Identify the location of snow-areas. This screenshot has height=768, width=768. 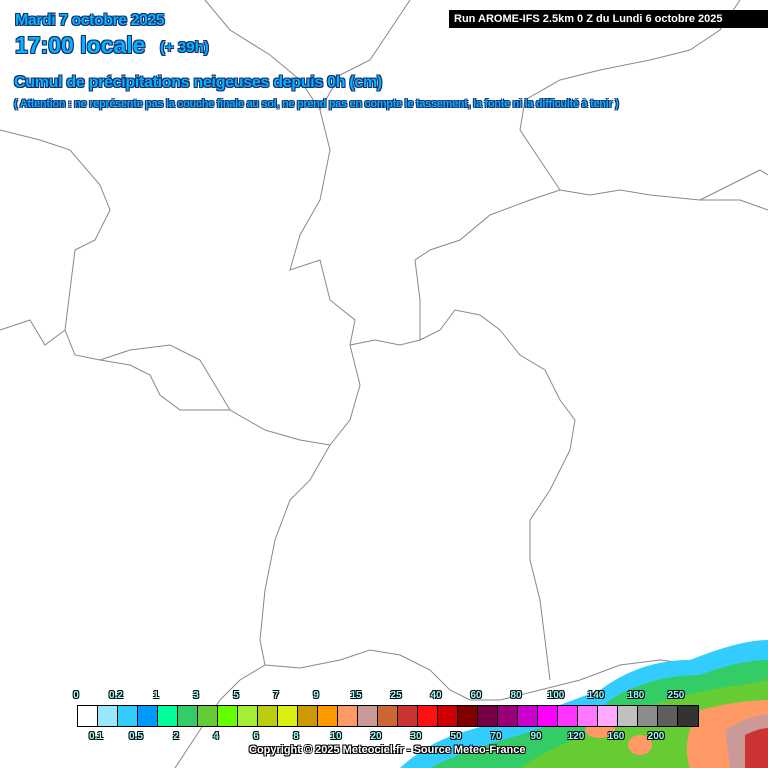
(584, 704).